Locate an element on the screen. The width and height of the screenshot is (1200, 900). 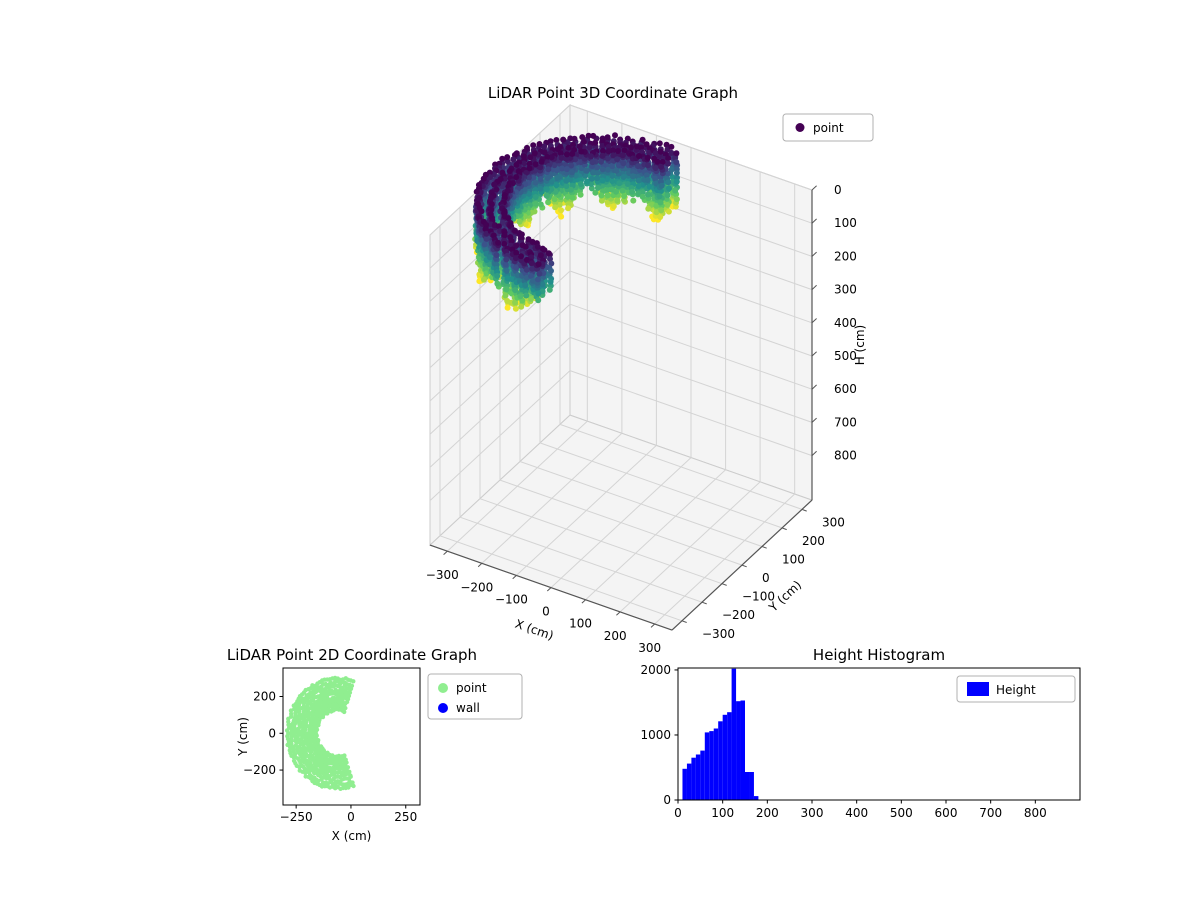
legend-2d-wall-marker is located at coordinates (443, 708).